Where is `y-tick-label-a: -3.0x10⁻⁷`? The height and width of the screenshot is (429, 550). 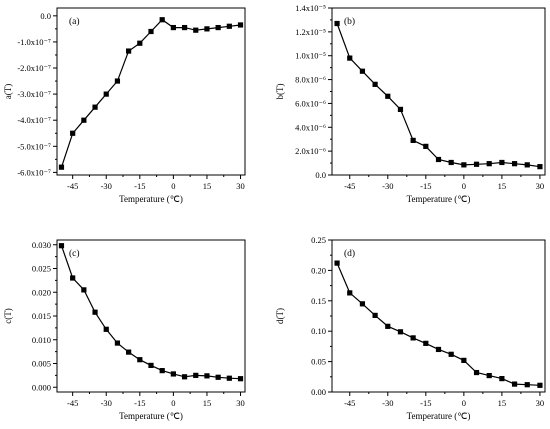
y-tick-label-a: -3.0x10⁻⁷ is located at coordinates (34, 94).